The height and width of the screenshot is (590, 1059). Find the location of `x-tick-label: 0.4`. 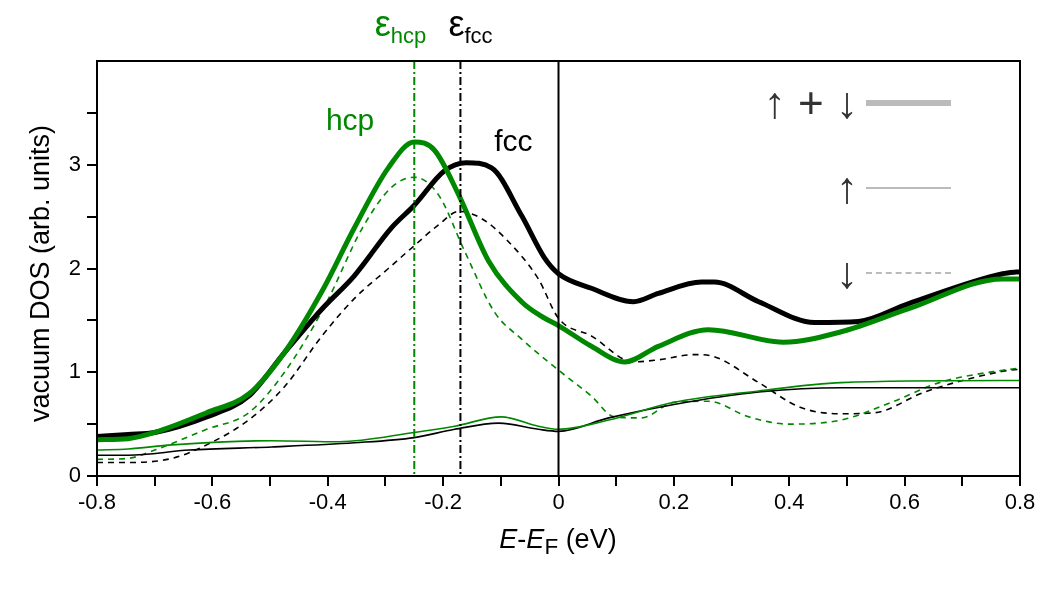

x-tick-label: 0.4 is located at coordinates (789, 502).